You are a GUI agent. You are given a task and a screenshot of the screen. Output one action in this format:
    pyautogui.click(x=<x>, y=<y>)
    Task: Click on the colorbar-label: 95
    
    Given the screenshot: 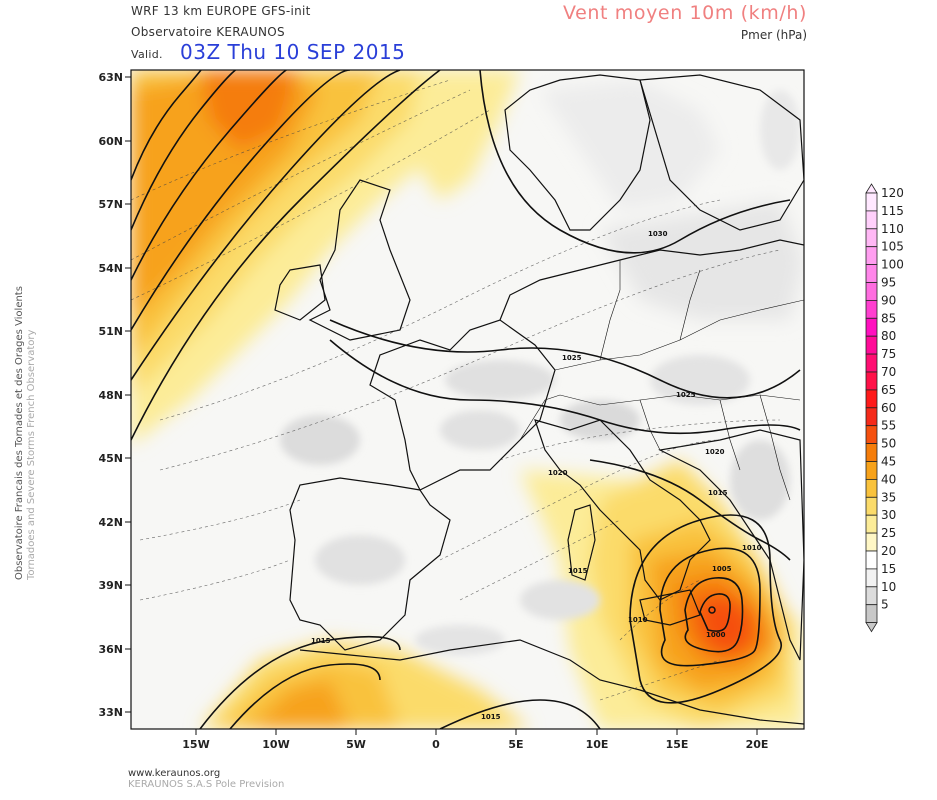 What is the action you would take?
    pyautogui.click(x=888, y=283)
    